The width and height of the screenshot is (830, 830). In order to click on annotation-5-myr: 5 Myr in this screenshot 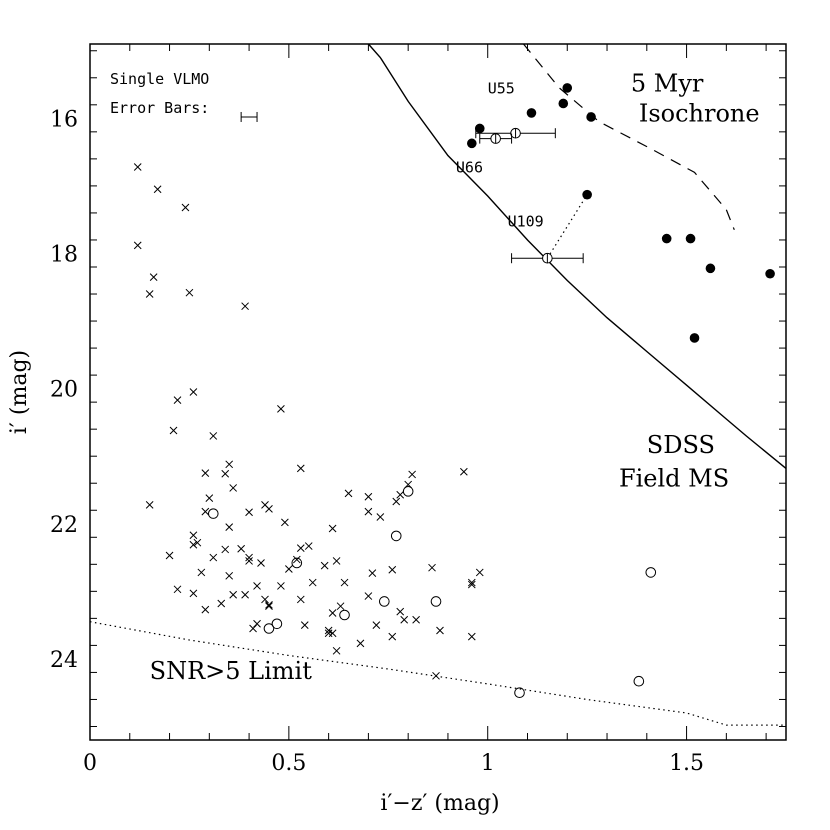, I will do `click(667, 83)`.